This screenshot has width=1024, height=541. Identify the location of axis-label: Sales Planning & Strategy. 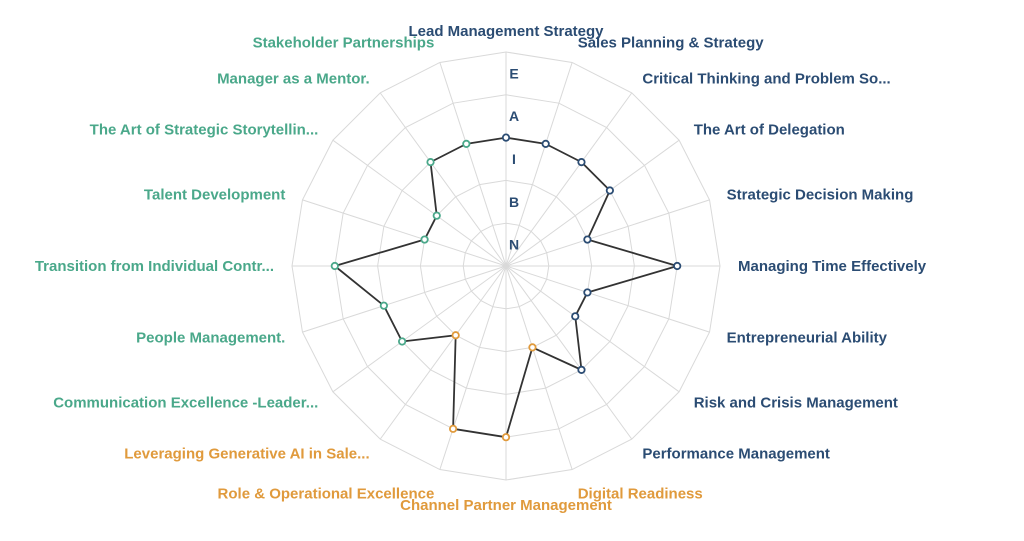
(671, 42).